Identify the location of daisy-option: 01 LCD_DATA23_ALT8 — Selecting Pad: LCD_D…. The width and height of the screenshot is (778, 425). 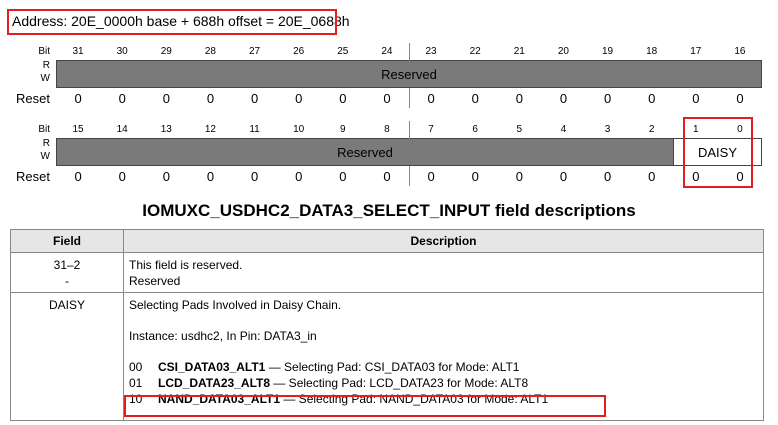
(446, 383).